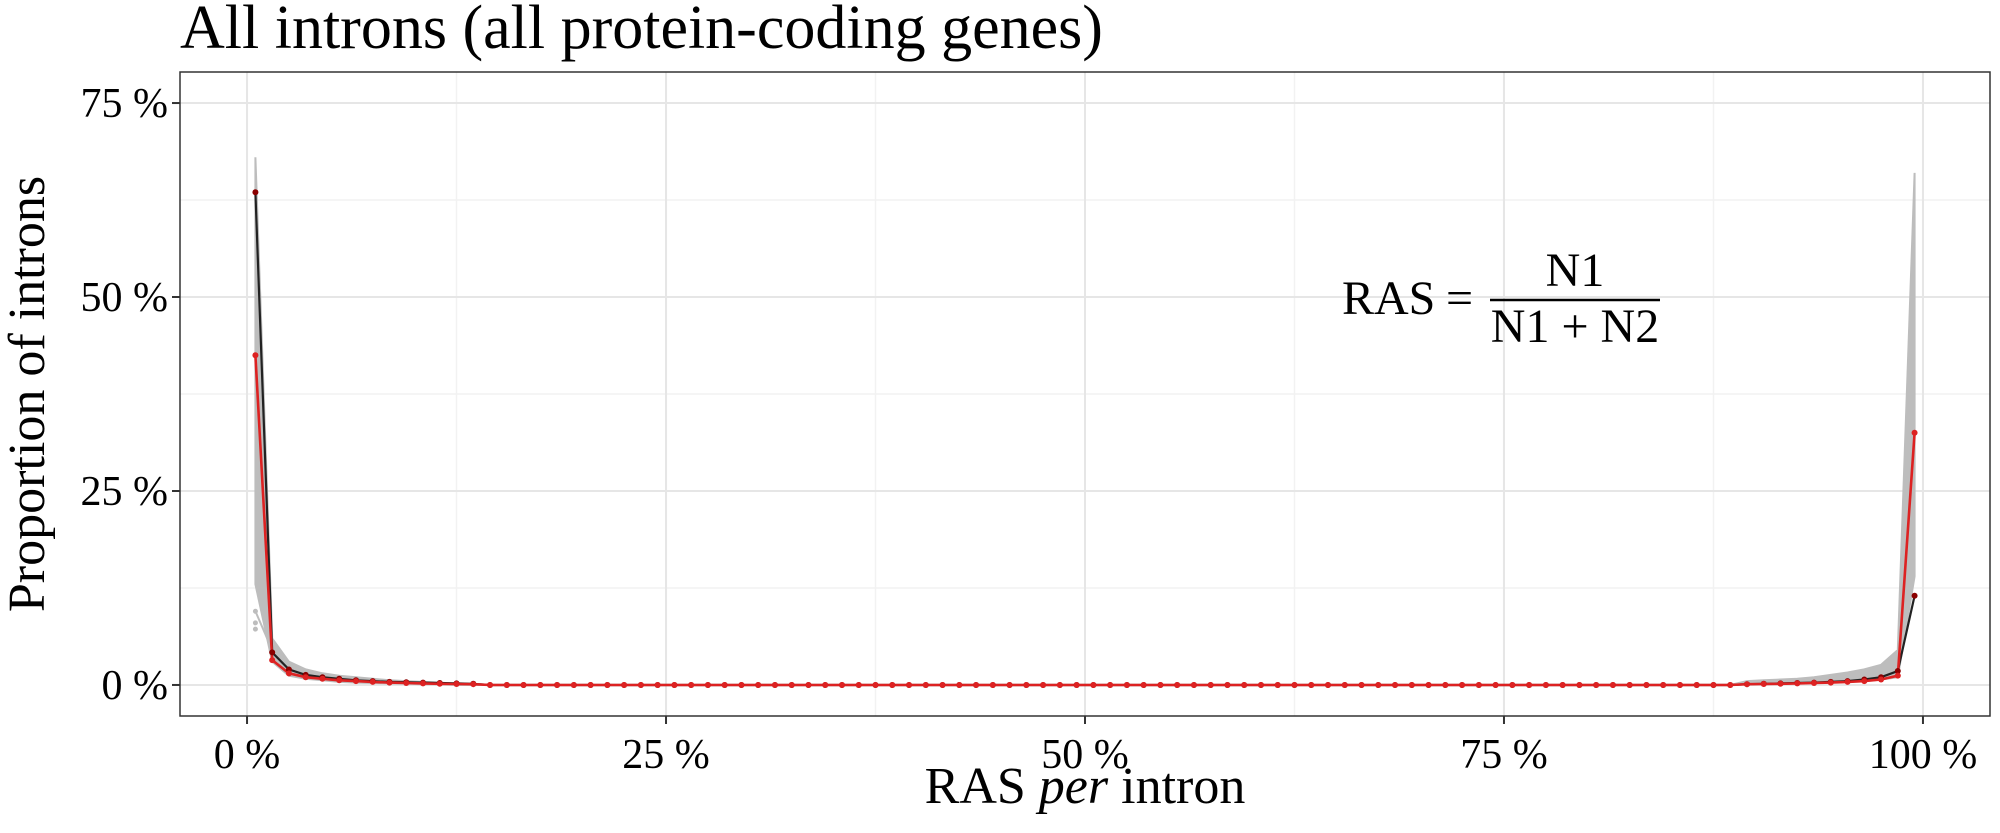 The image size is (2000, 833). I want to click on y-tick-label: 75 %, so click(125, 104).